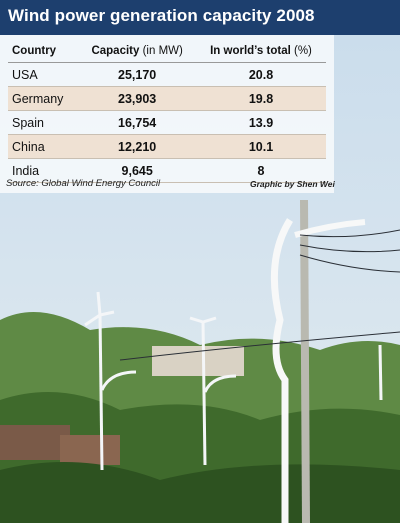 Image resolution: width=400 pixels, height=523 pixels. Describe the element at coordinates (137, 122) in the screenshot. I see `value-cell: 16,754` at that location.